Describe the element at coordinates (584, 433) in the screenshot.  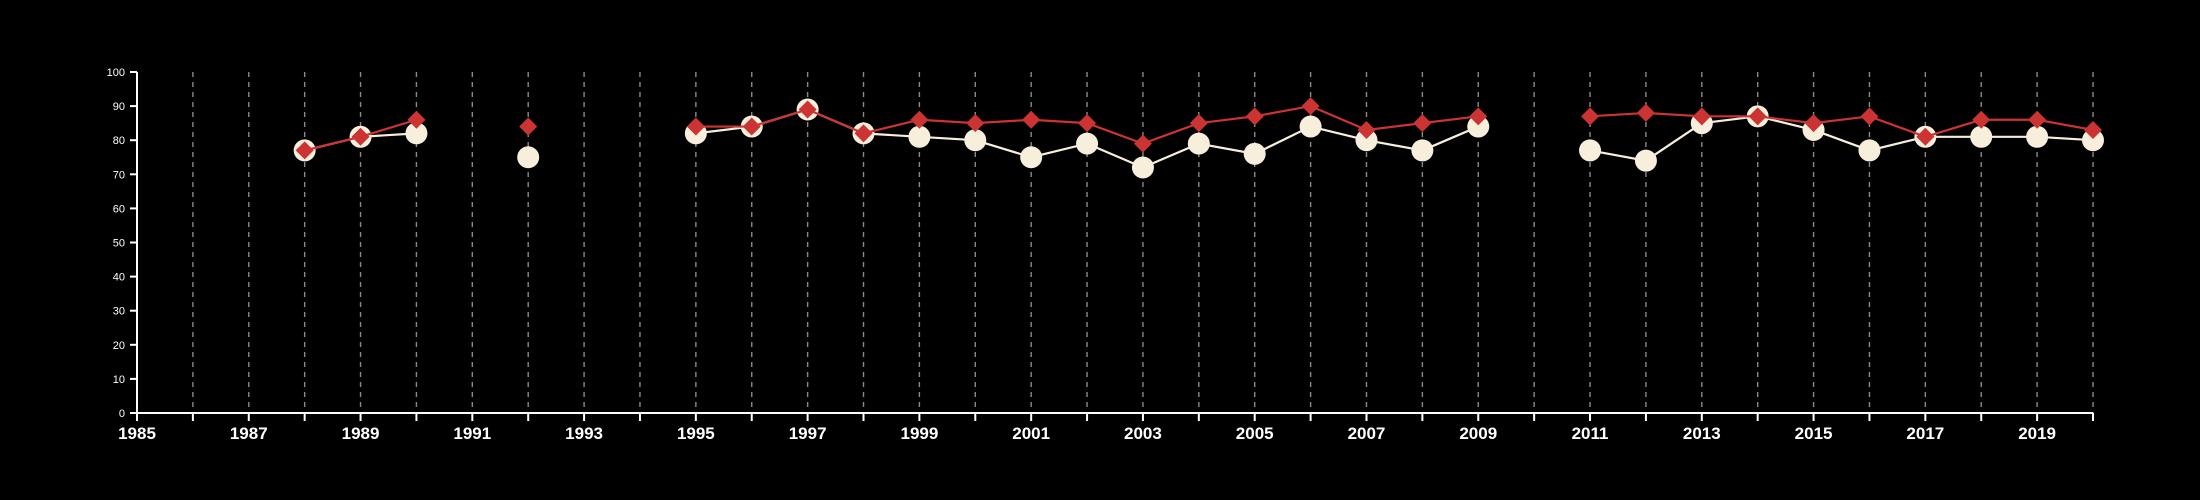
I see `x-tick-label-1993: 1993` at that location.